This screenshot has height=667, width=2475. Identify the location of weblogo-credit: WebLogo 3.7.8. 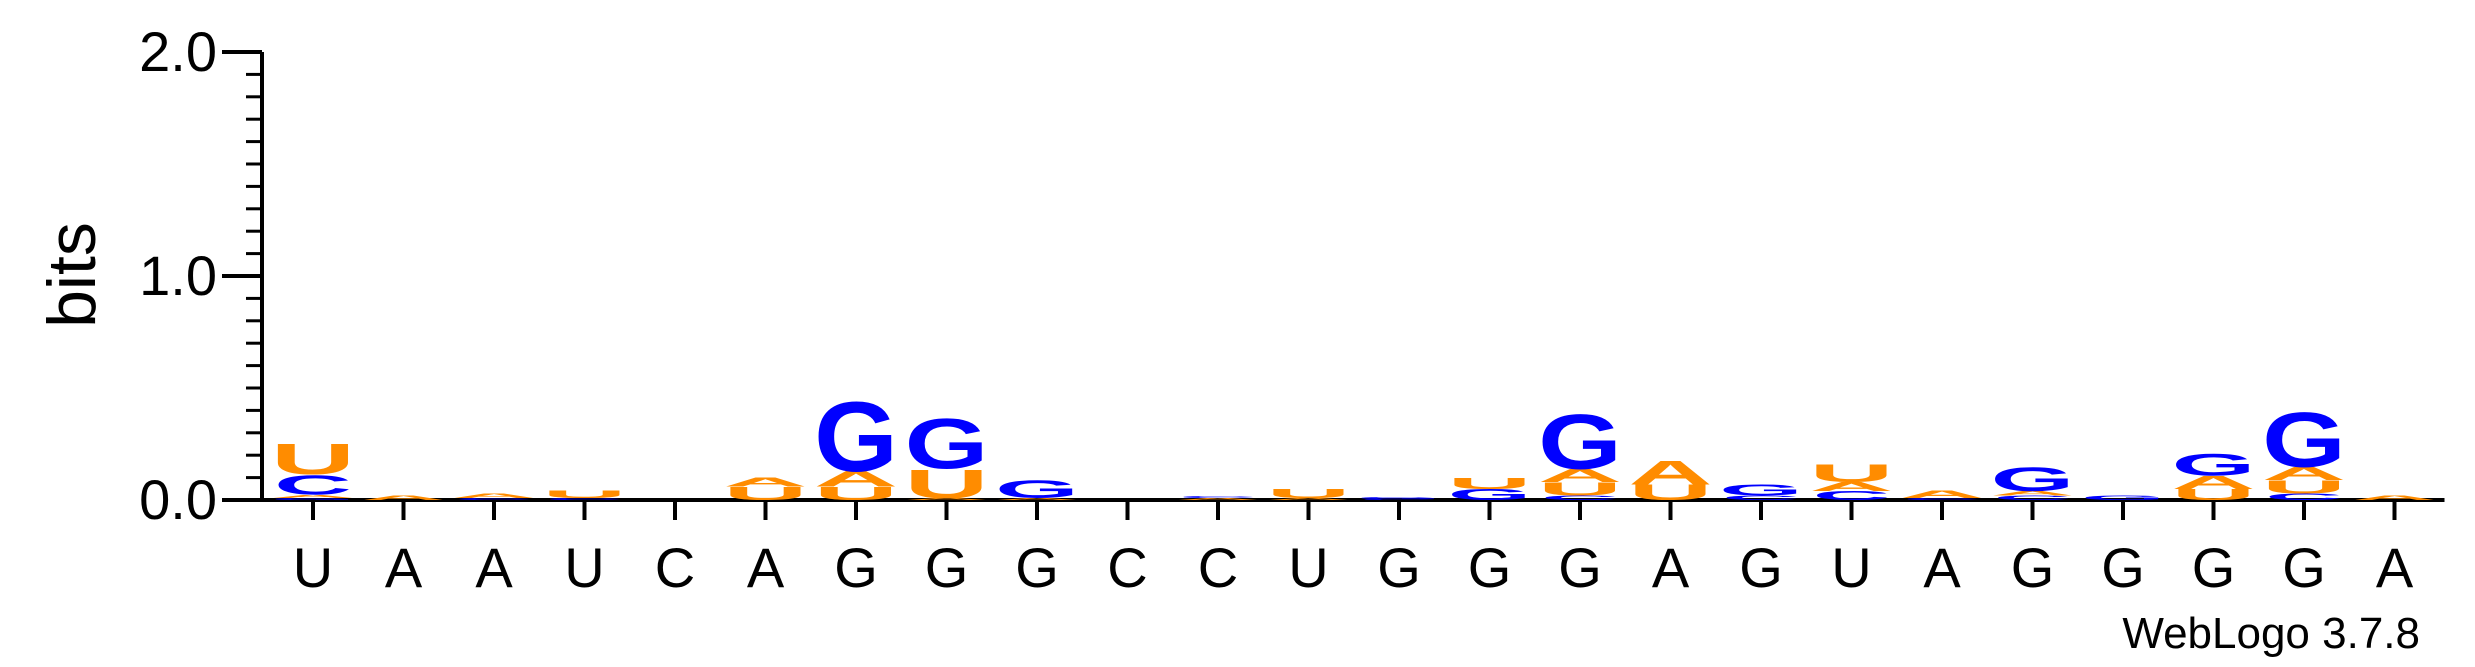
(2271, 633).